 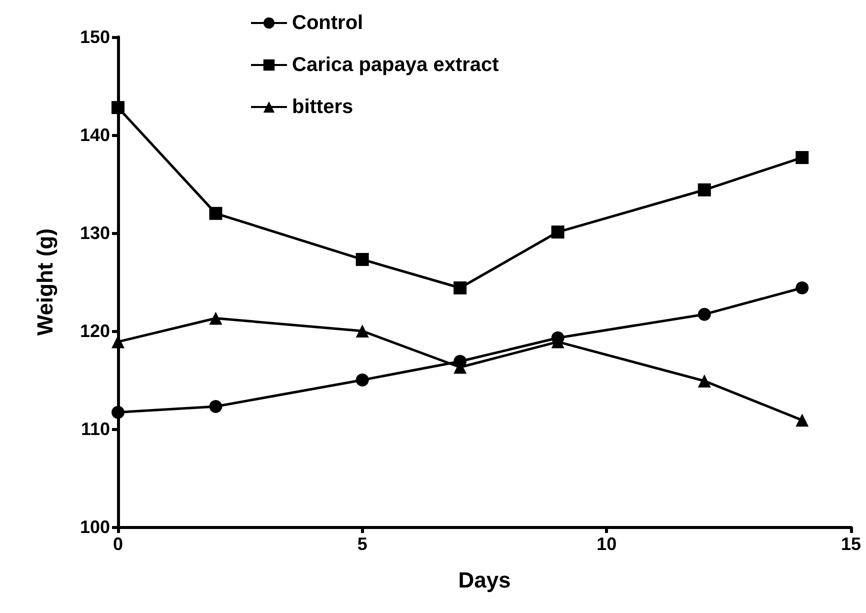 I want to click on y-tick-label: 110, so click(x=95, y=429).